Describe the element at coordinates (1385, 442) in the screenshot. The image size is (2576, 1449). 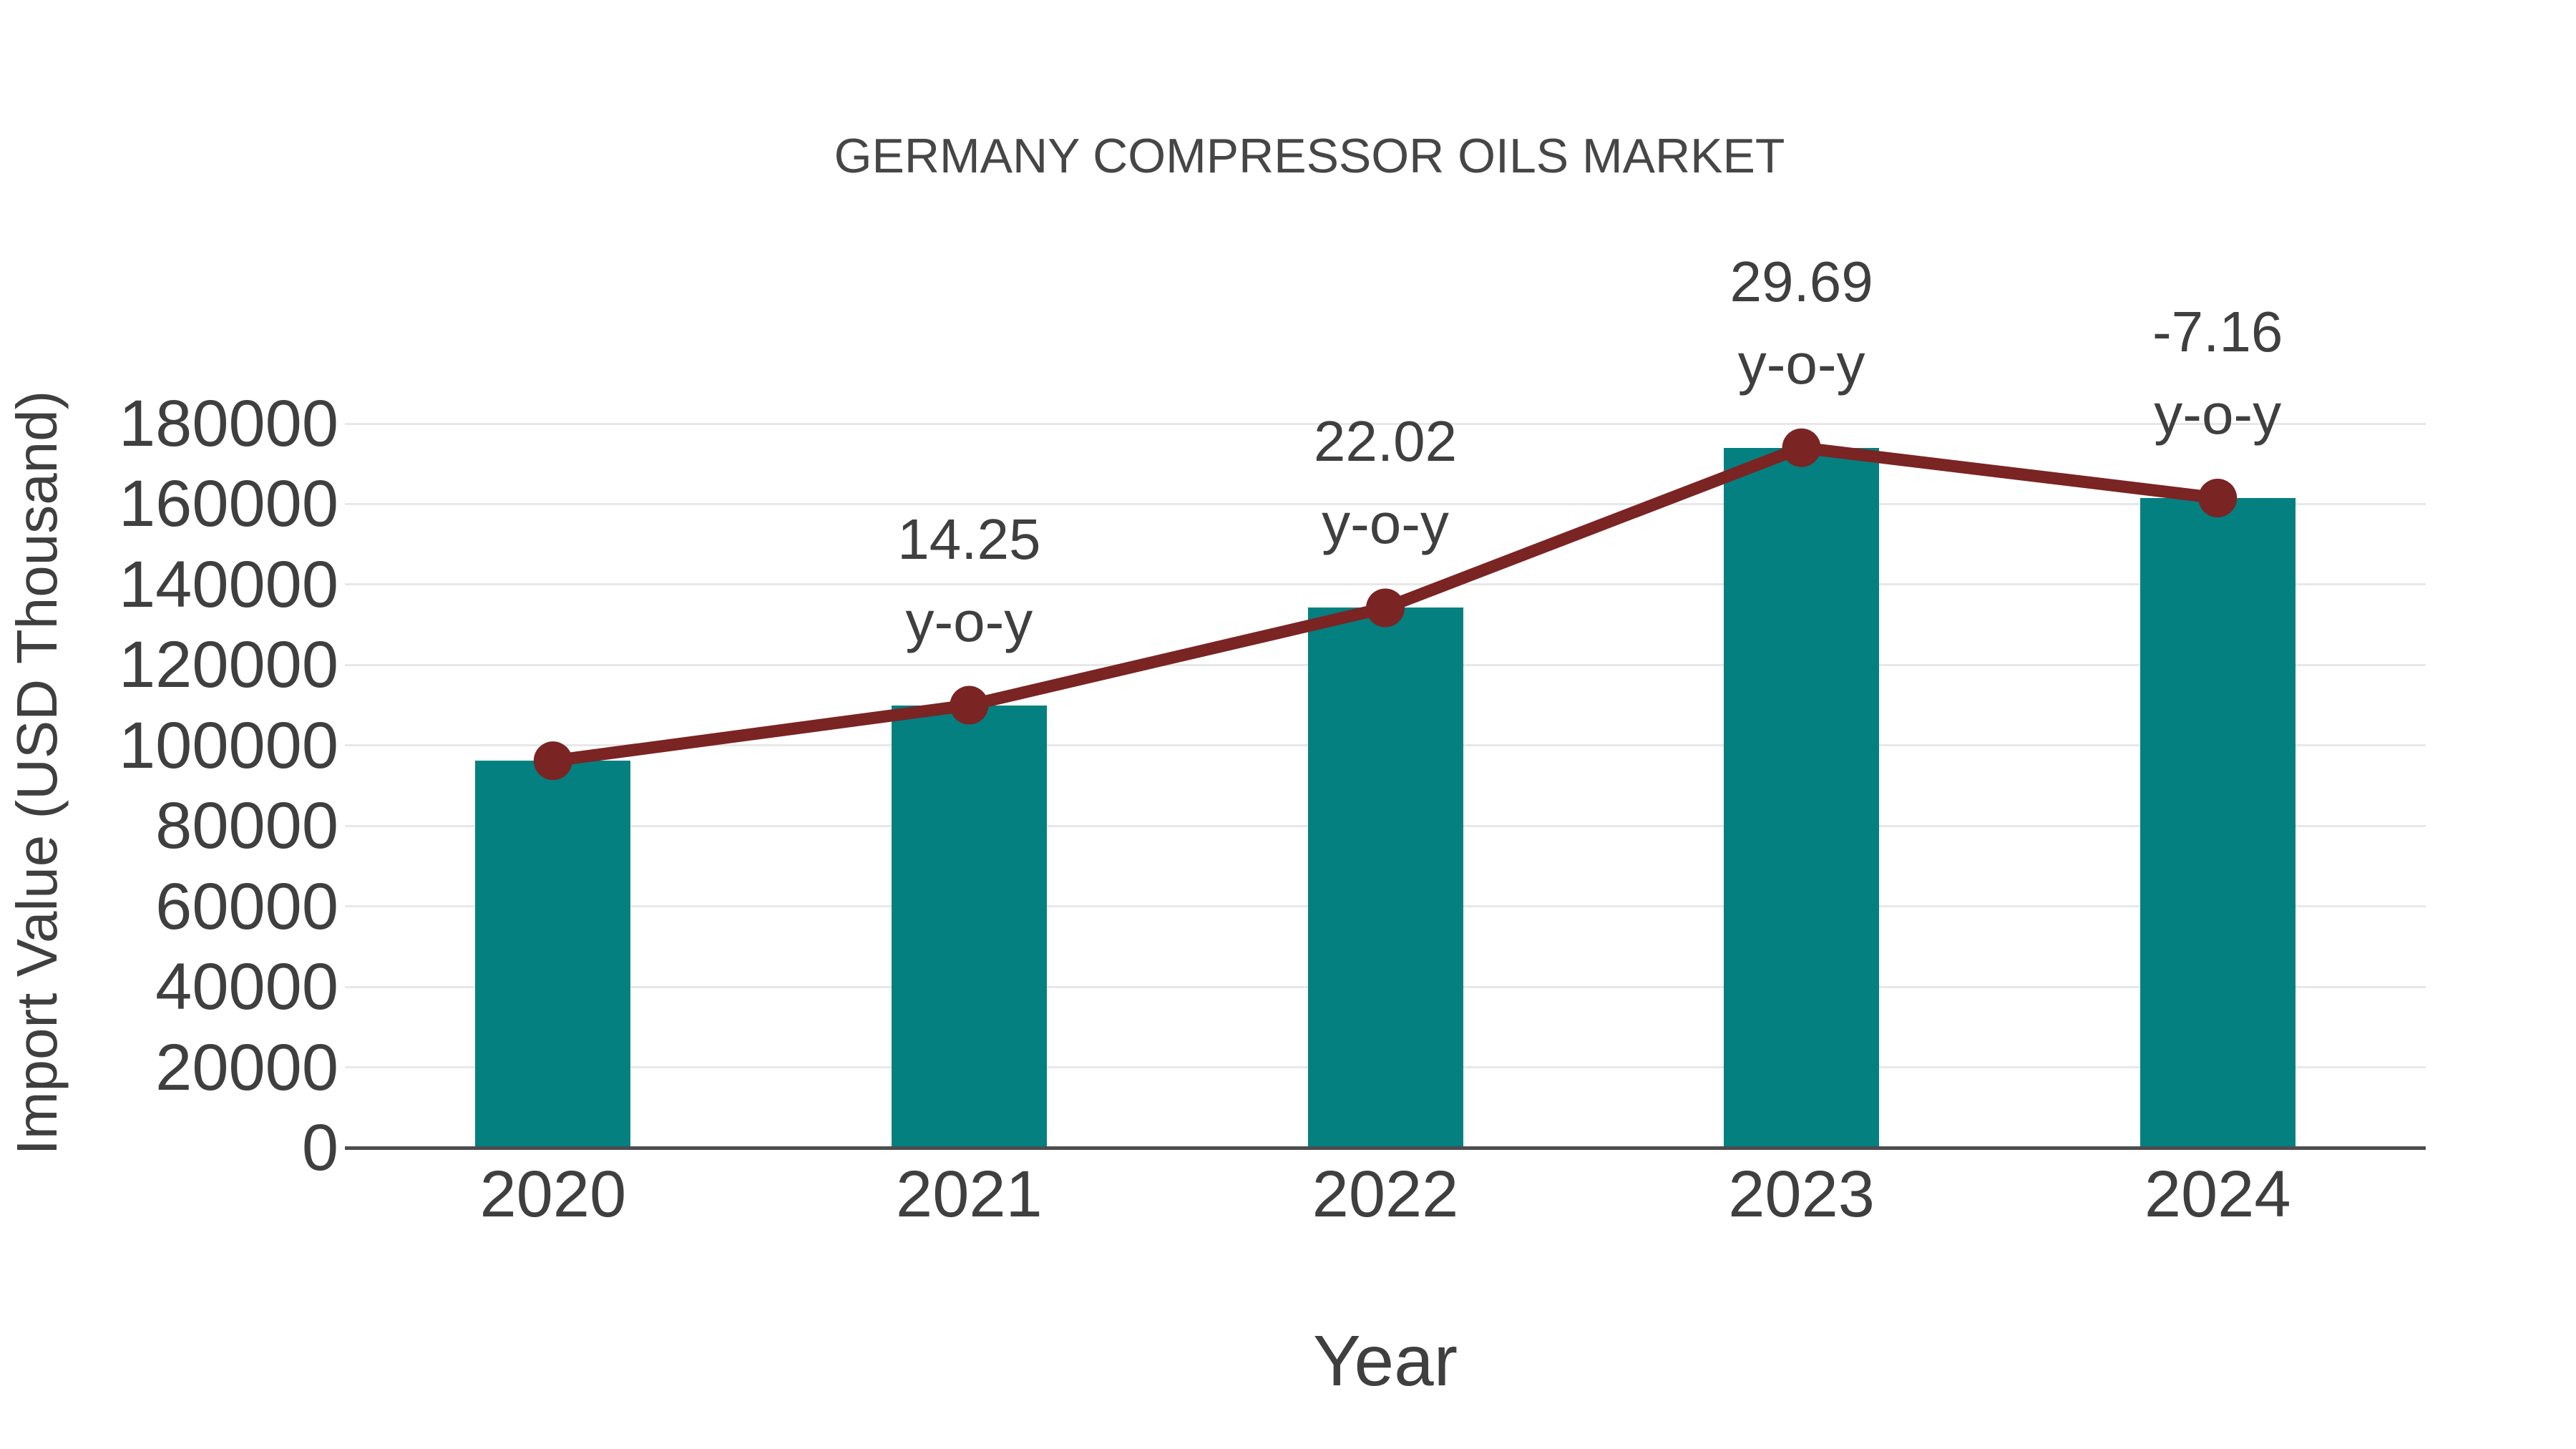
I see `annotation-value: 22.02` at that location.